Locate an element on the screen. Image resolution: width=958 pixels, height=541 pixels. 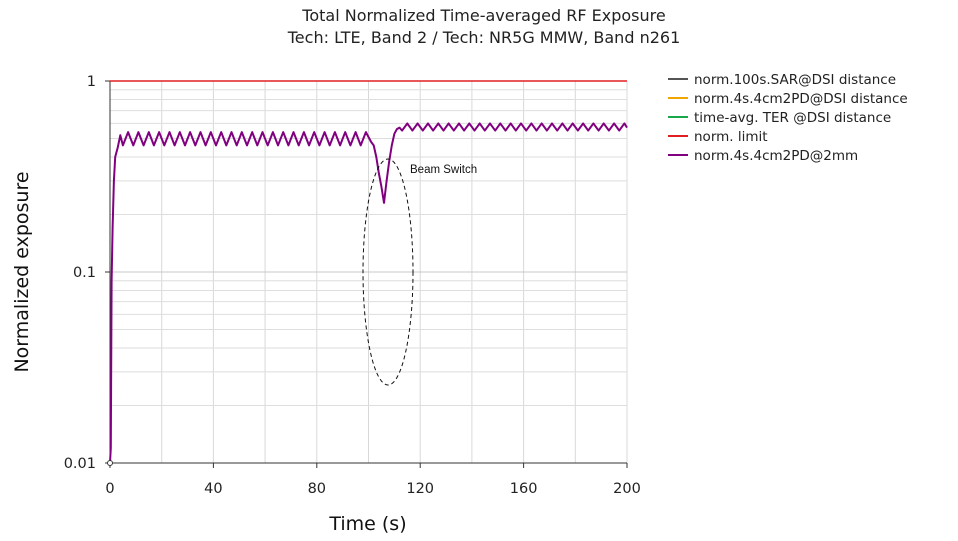
y-axis-label: Normalized exposure is located at coordinates (22, 271).